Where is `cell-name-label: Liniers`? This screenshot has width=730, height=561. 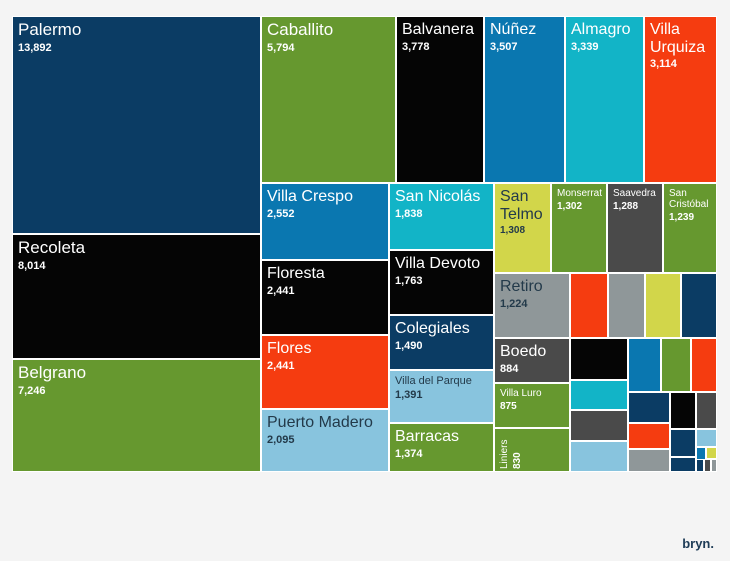
cell-name-label: Liniers is located at coordinates (504, 454).